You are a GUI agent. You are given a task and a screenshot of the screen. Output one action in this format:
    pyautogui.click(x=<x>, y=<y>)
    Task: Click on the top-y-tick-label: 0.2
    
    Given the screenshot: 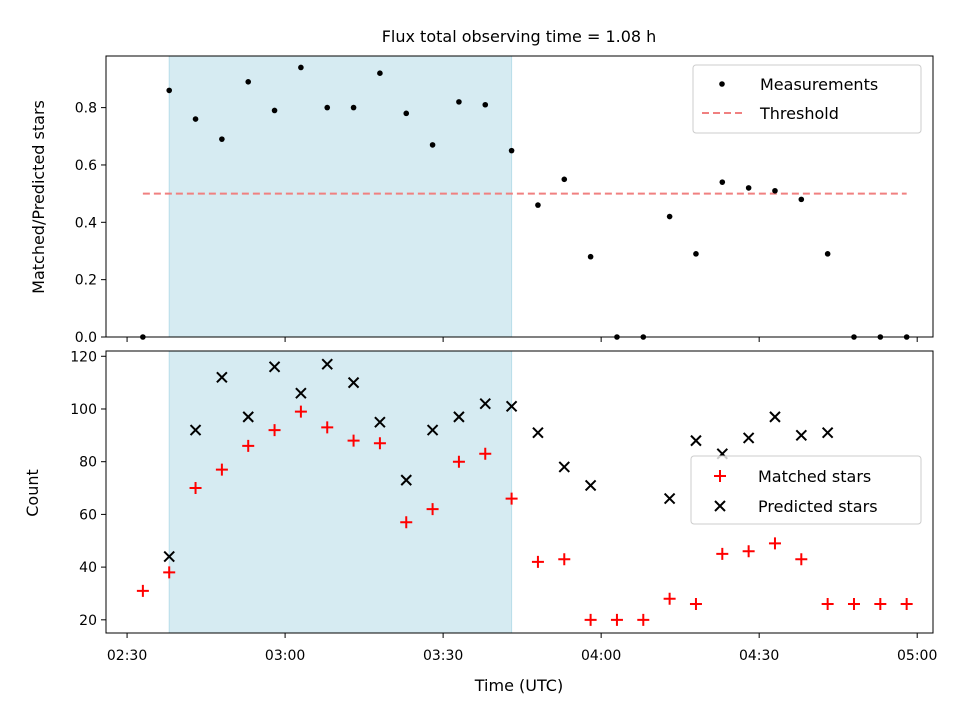 What is the action you would take?
    pyautogui.click(x=86, y=281)
    